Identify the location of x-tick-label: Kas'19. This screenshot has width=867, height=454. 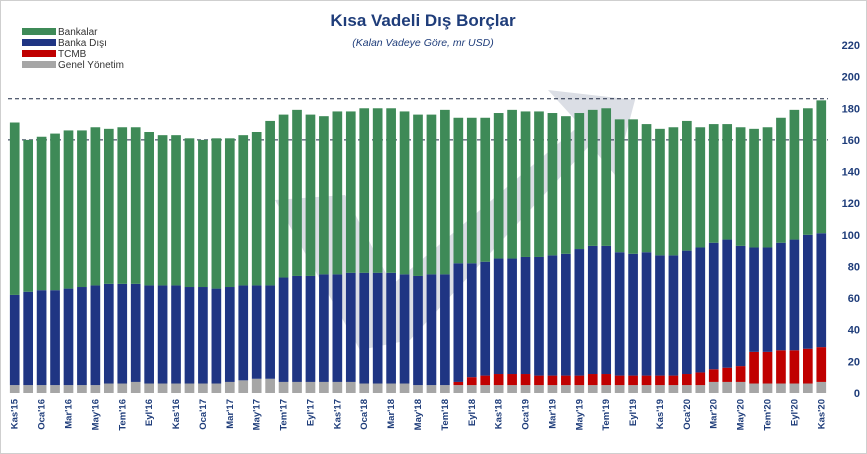
(660, 414).